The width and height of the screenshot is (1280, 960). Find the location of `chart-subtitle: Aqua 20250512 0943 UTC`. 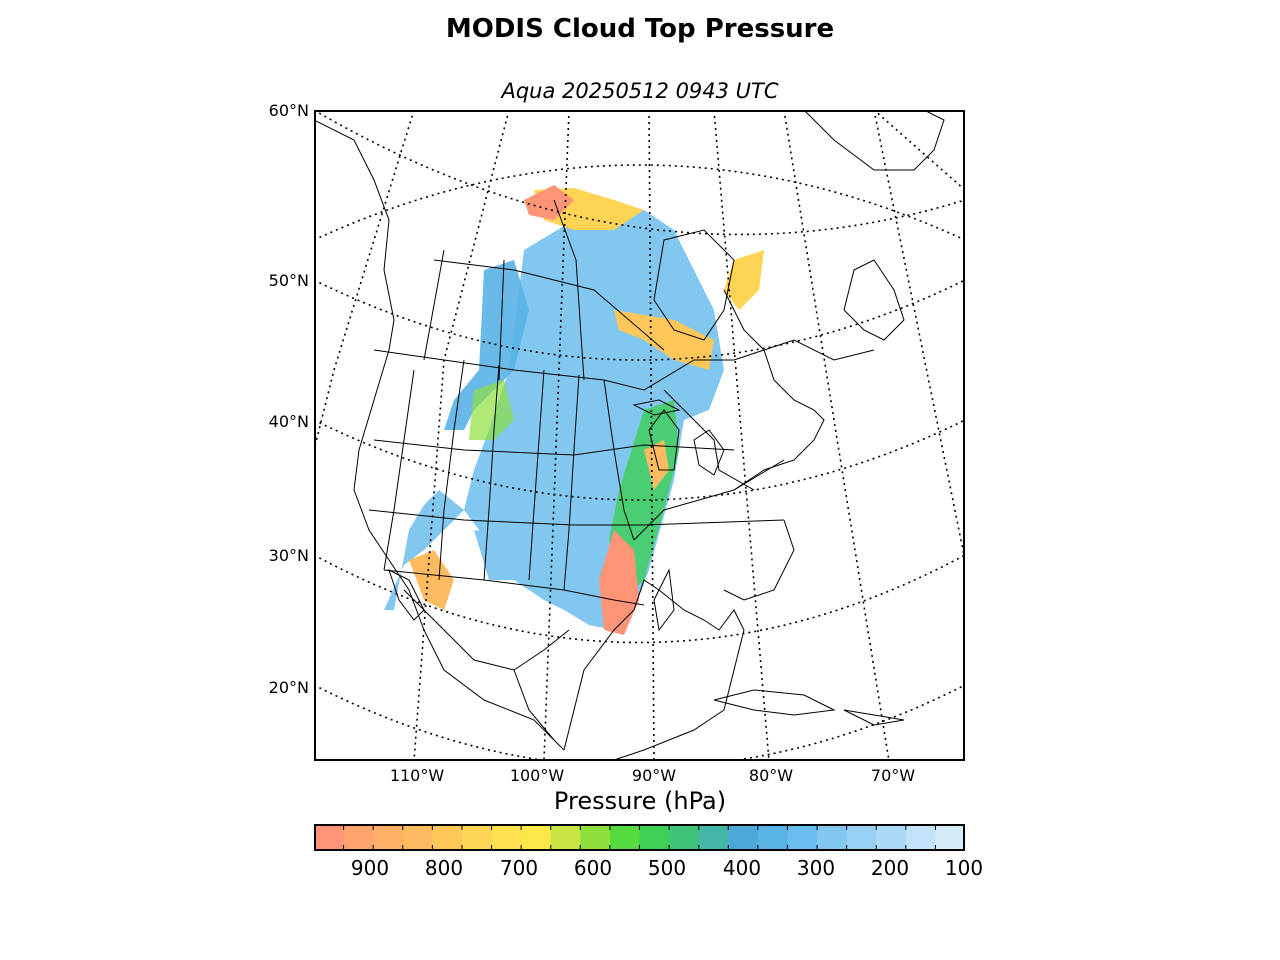

chart-subtitle: Aqua 20250512 0943 UTC is located at coordinates (640, 91).